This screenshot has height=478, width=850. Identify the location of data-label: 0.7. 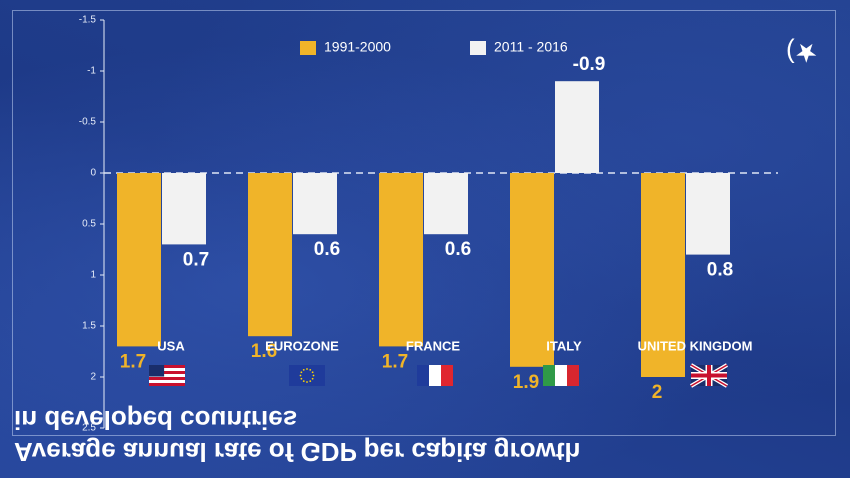
(196, 259).